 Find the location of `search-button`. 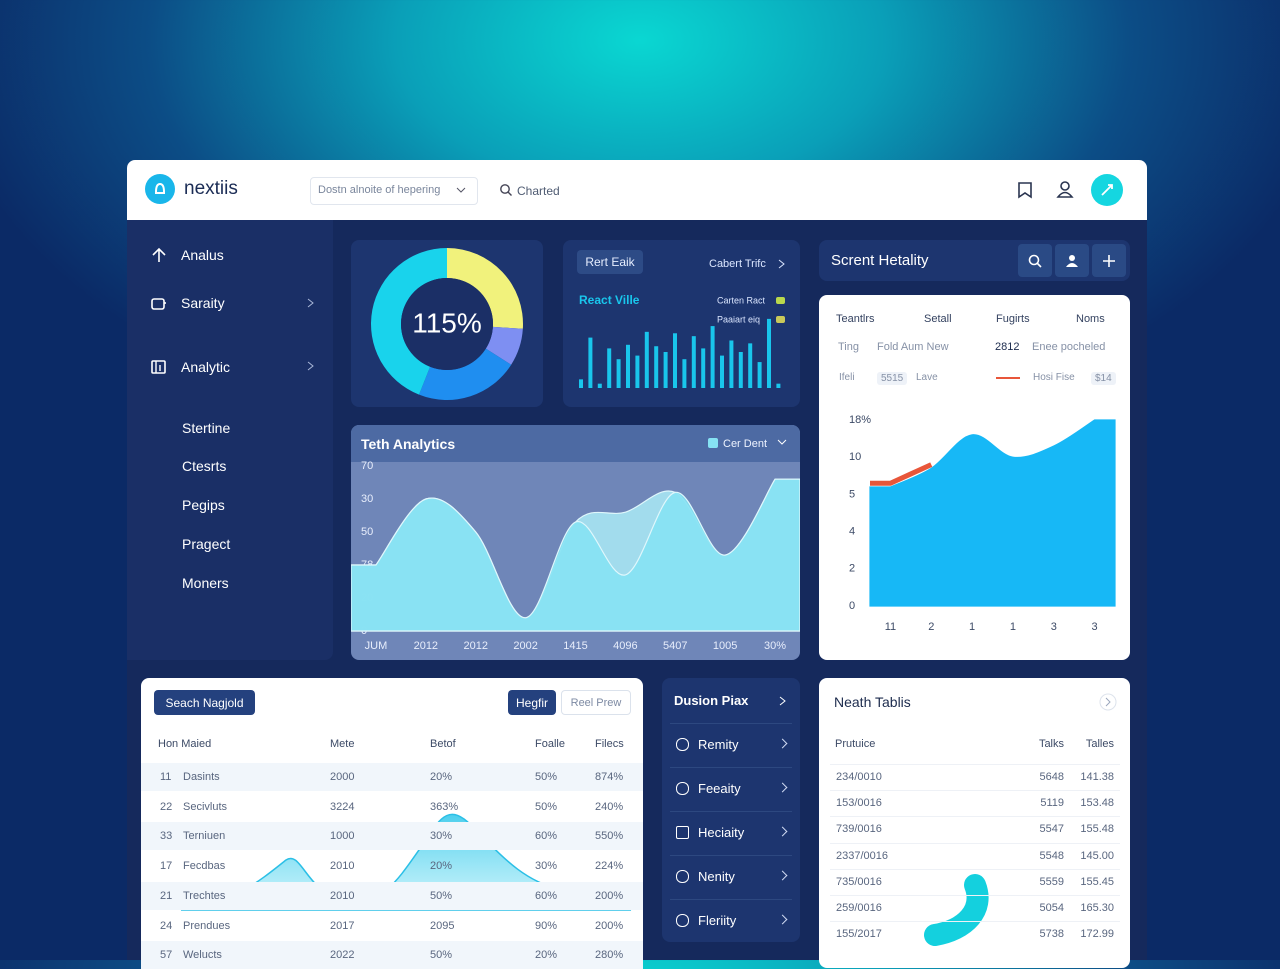

search-button is located at coordinates (1035, 260).